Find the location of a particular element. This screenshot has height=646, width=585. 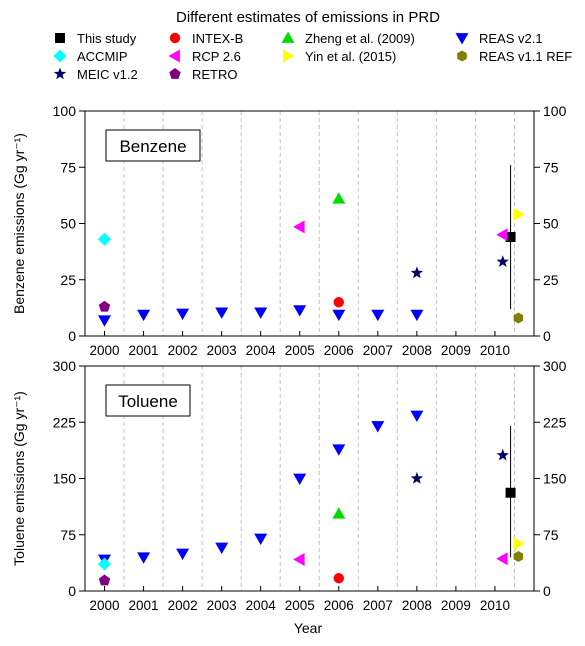

y-tick-label: 150 is located at coordinates (65, 479).